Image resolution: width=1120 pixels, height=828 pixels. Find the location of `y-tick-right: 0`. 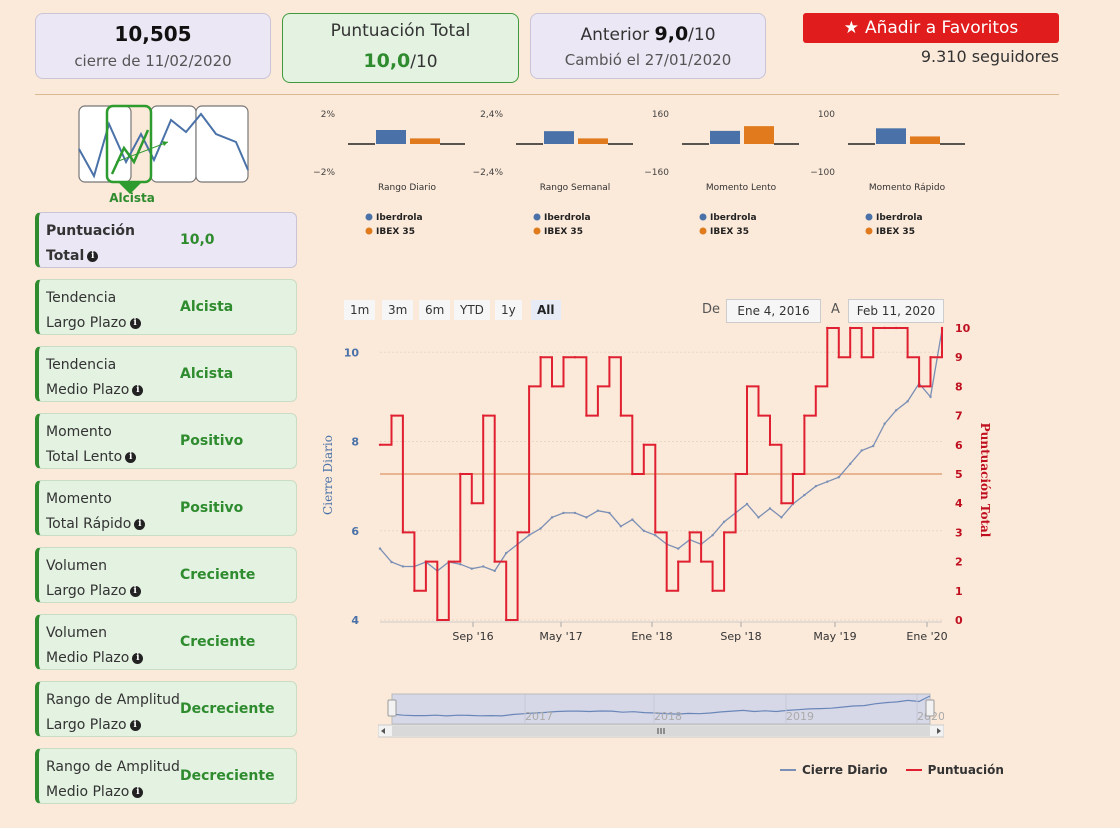

y-tick-right: 0 is located at coordinates (959, 620).